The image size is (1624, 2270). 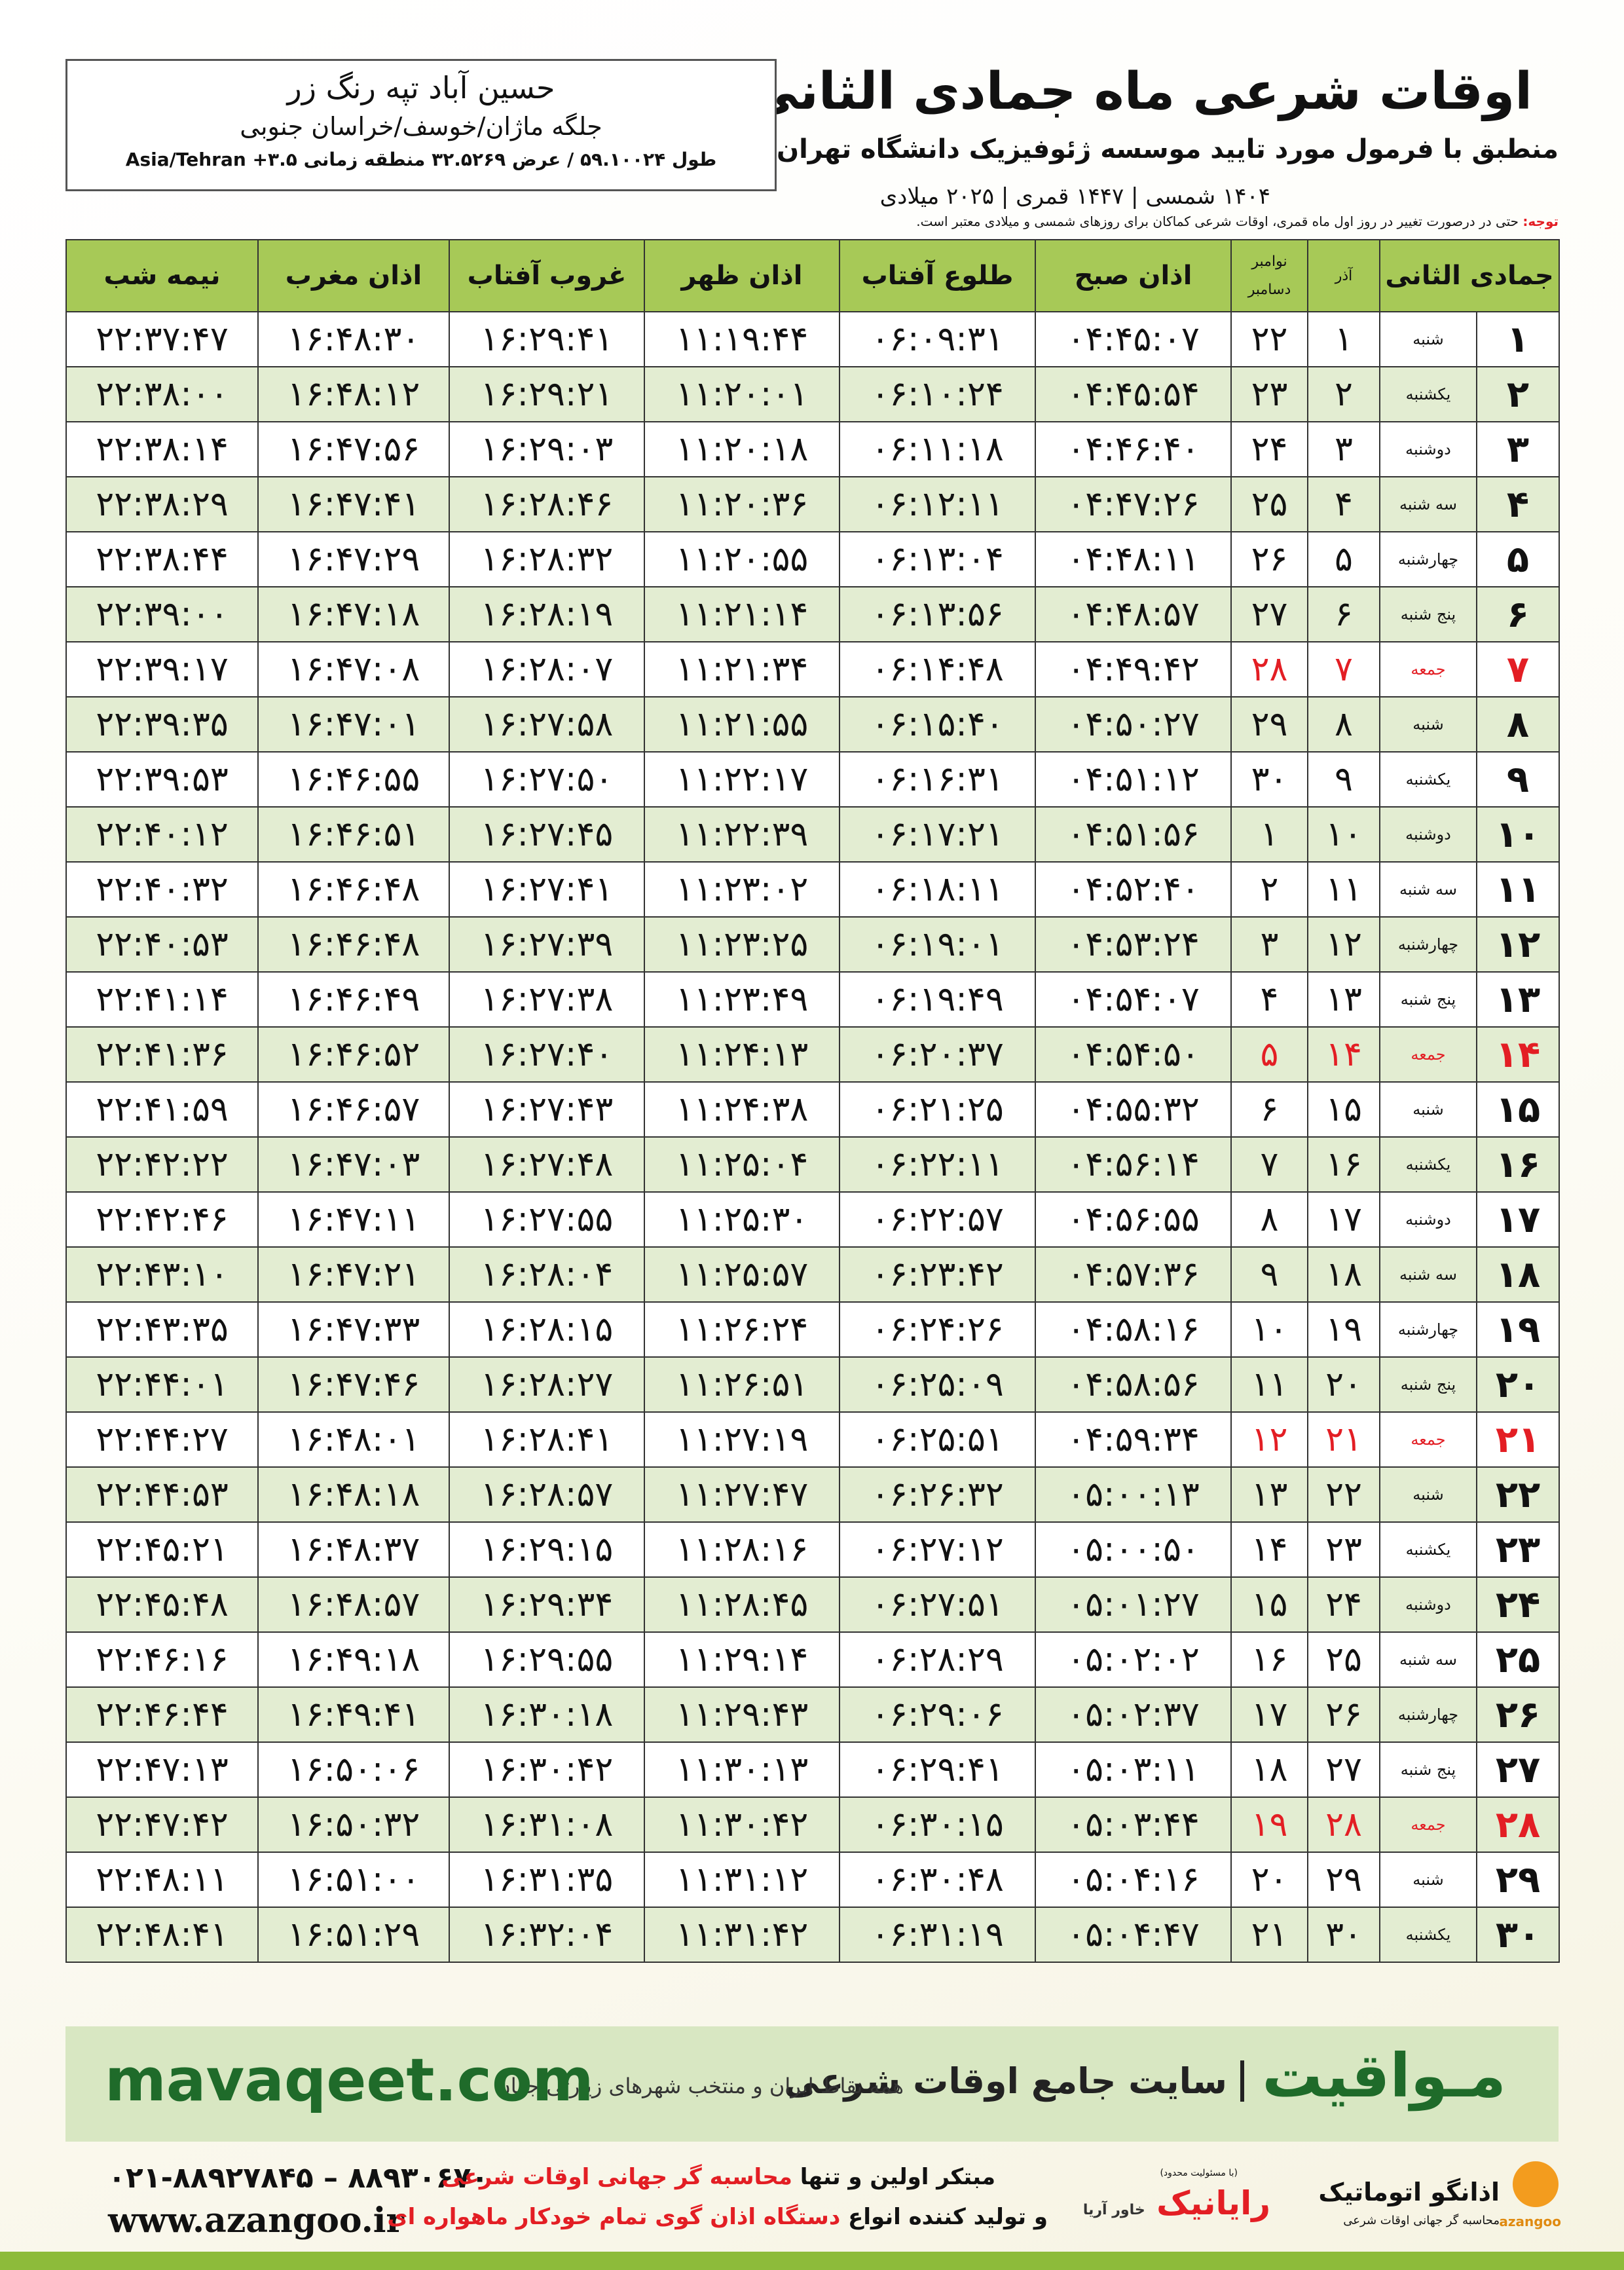 I want to click on table-cell: ۲۲:۳۷:۴۷, so click(x=162, y=339).